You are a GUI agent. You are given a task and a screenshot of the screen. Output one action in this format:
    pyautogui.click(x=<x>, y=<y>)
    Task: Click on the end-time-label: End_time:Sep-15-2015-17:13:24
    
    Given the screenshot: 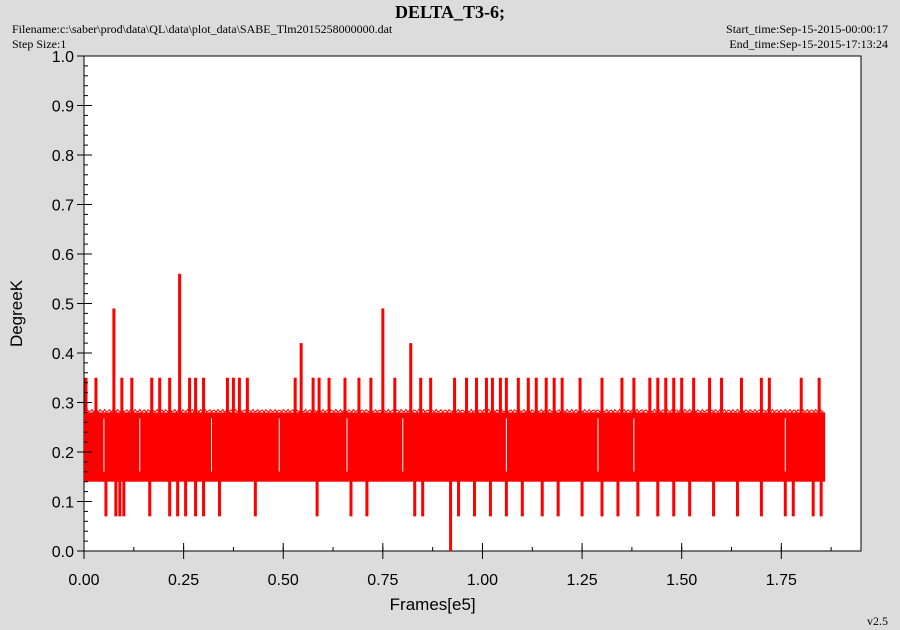 What is the action you would take?
    pyautogui.click(x=808, y=44)
    